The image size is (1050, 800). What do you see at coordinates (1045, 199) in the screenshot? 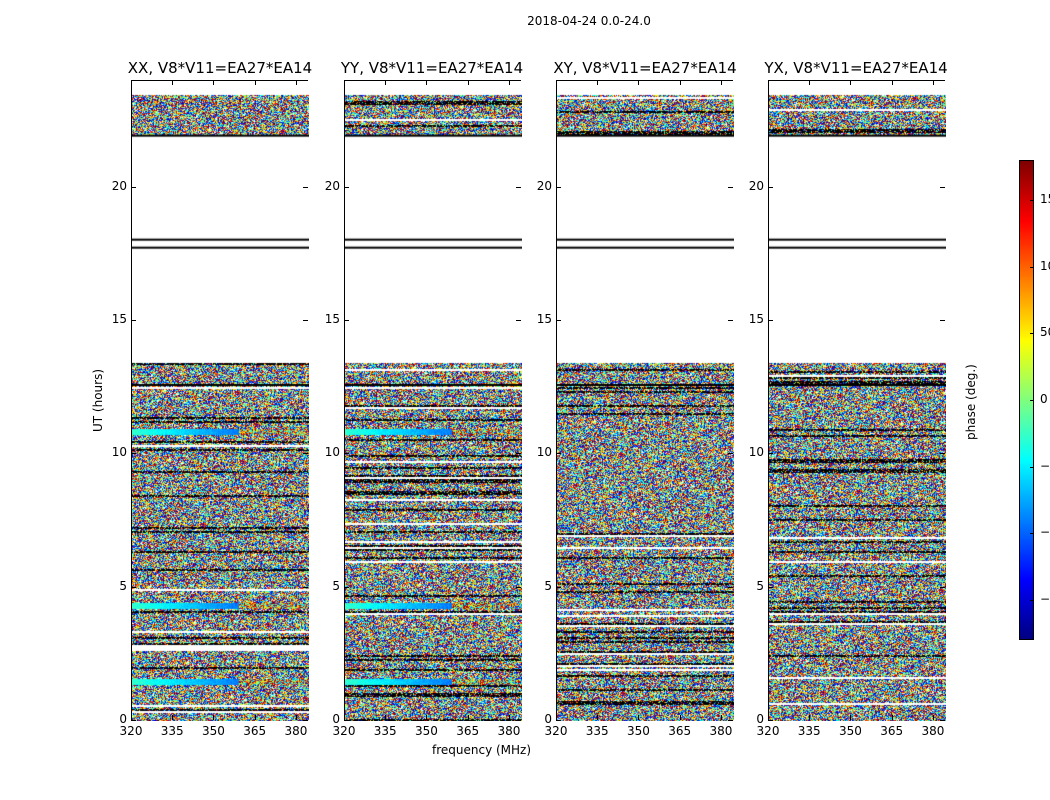
I see `colorbar-tick-label: 150` at bounding box center [1045, 199].